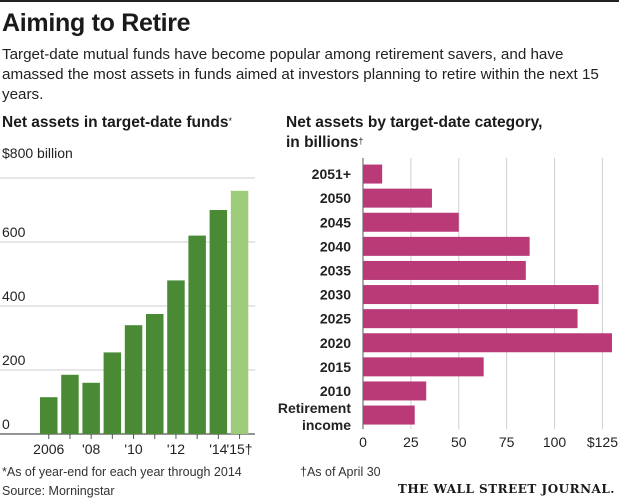 Image resolution: width=619 pixels, height=500 pixels. Describe the element at coordinates (96, 23) in the screenshot. I see `page-title: Aiming to Retire` at that location.